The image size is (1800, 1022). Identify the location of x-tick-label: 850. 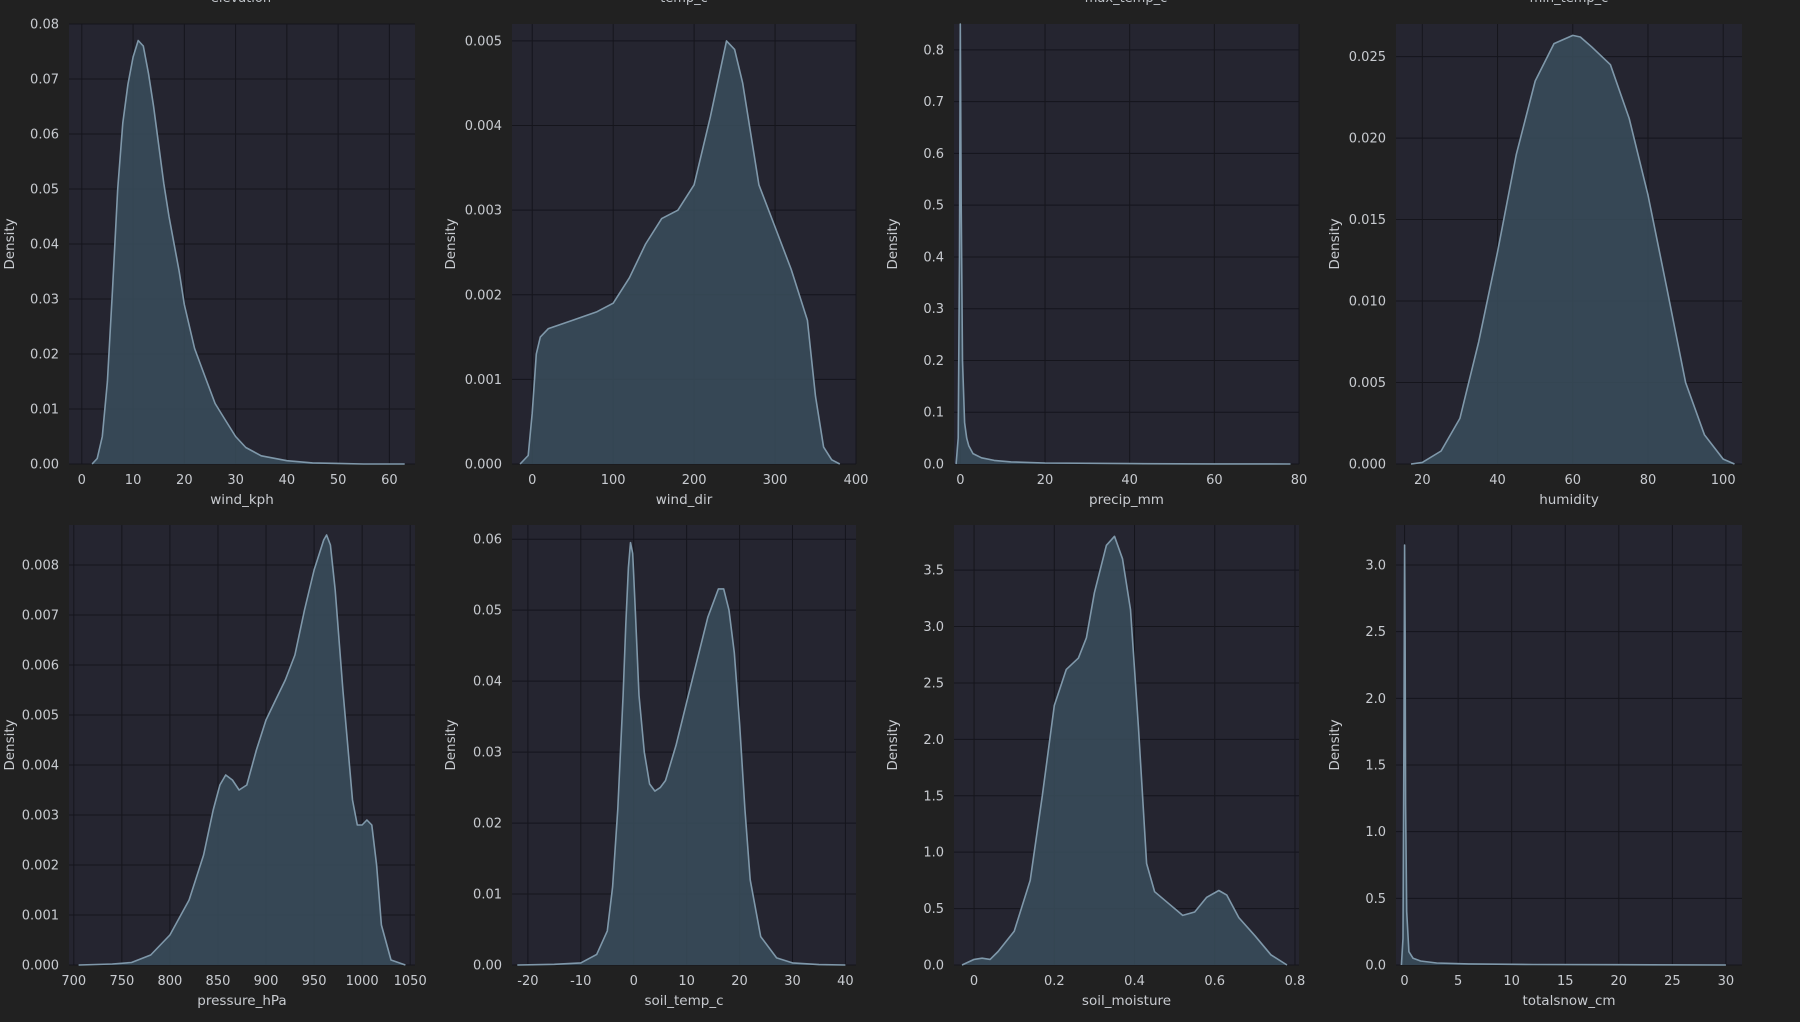
(218, 981).